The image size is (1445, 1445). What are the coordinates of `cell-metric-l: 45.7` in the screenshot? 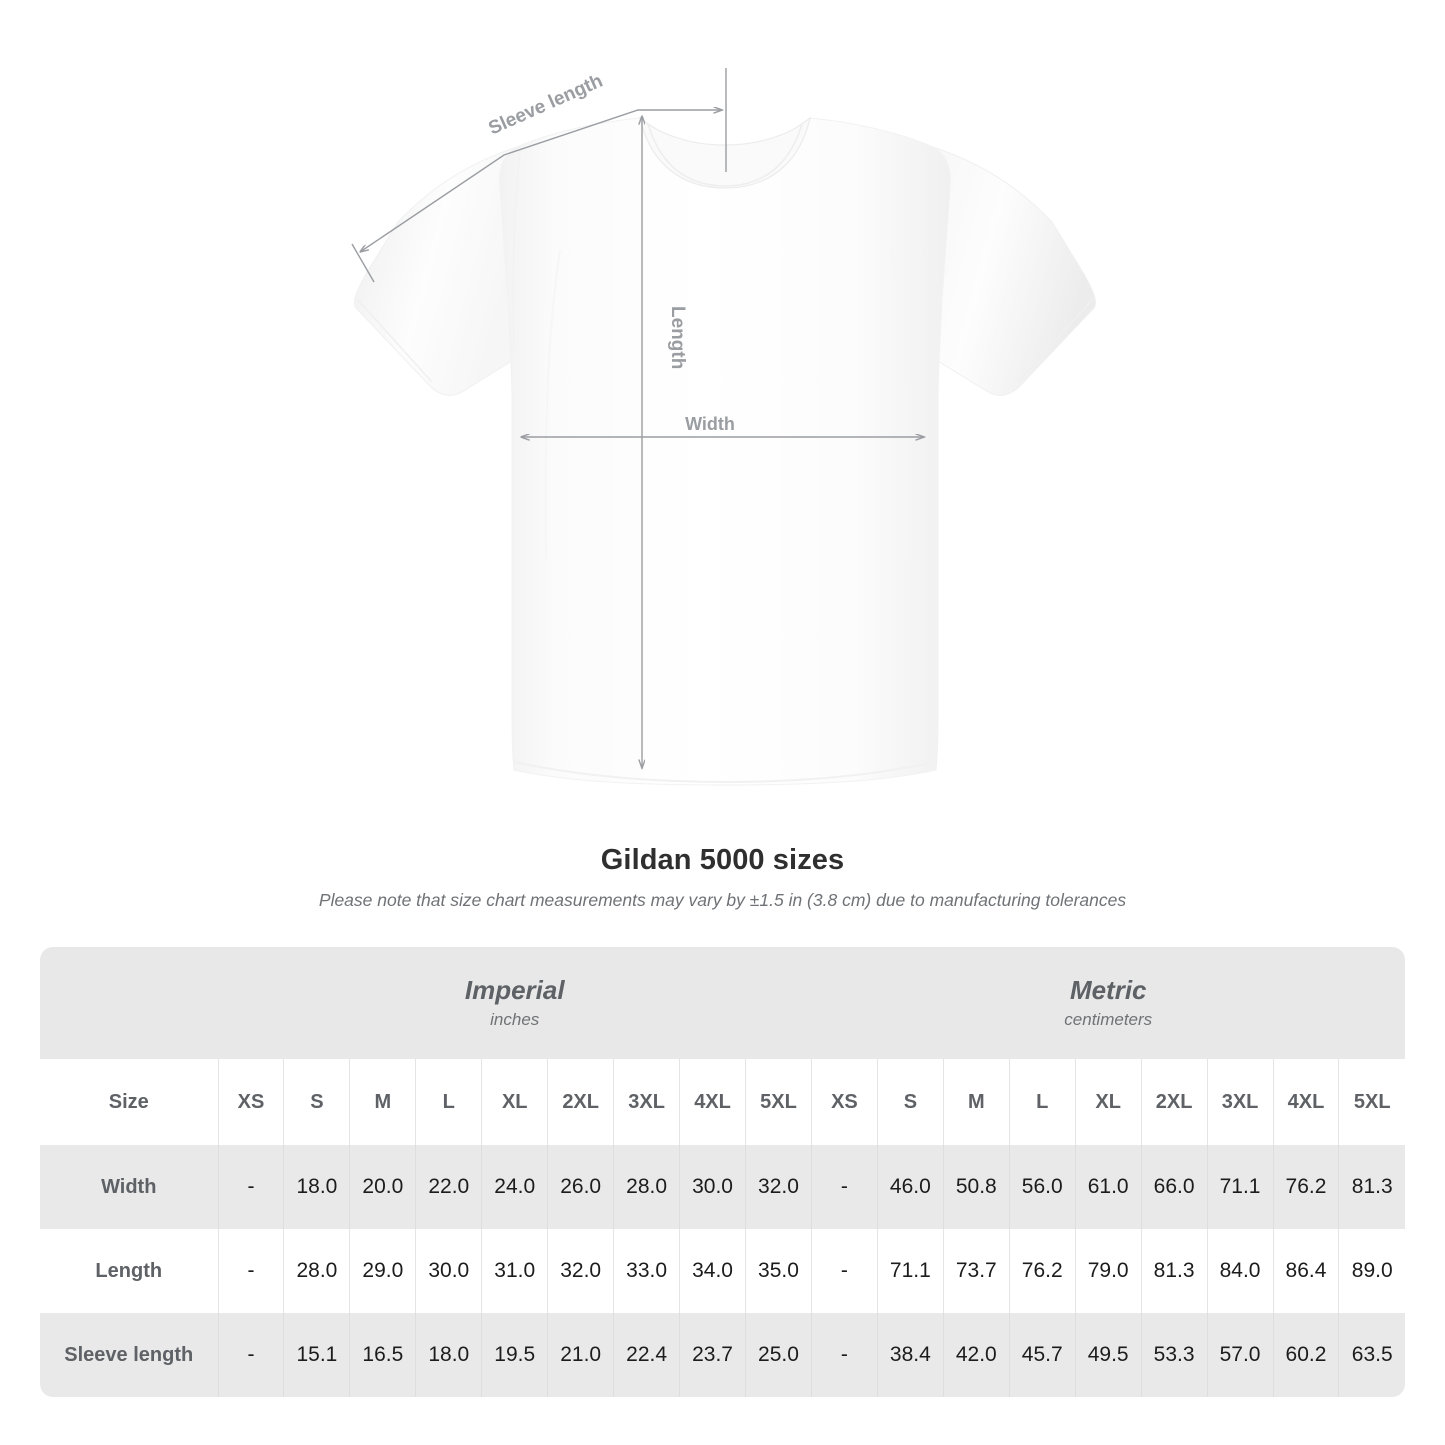 It's located at (1042, 1355).